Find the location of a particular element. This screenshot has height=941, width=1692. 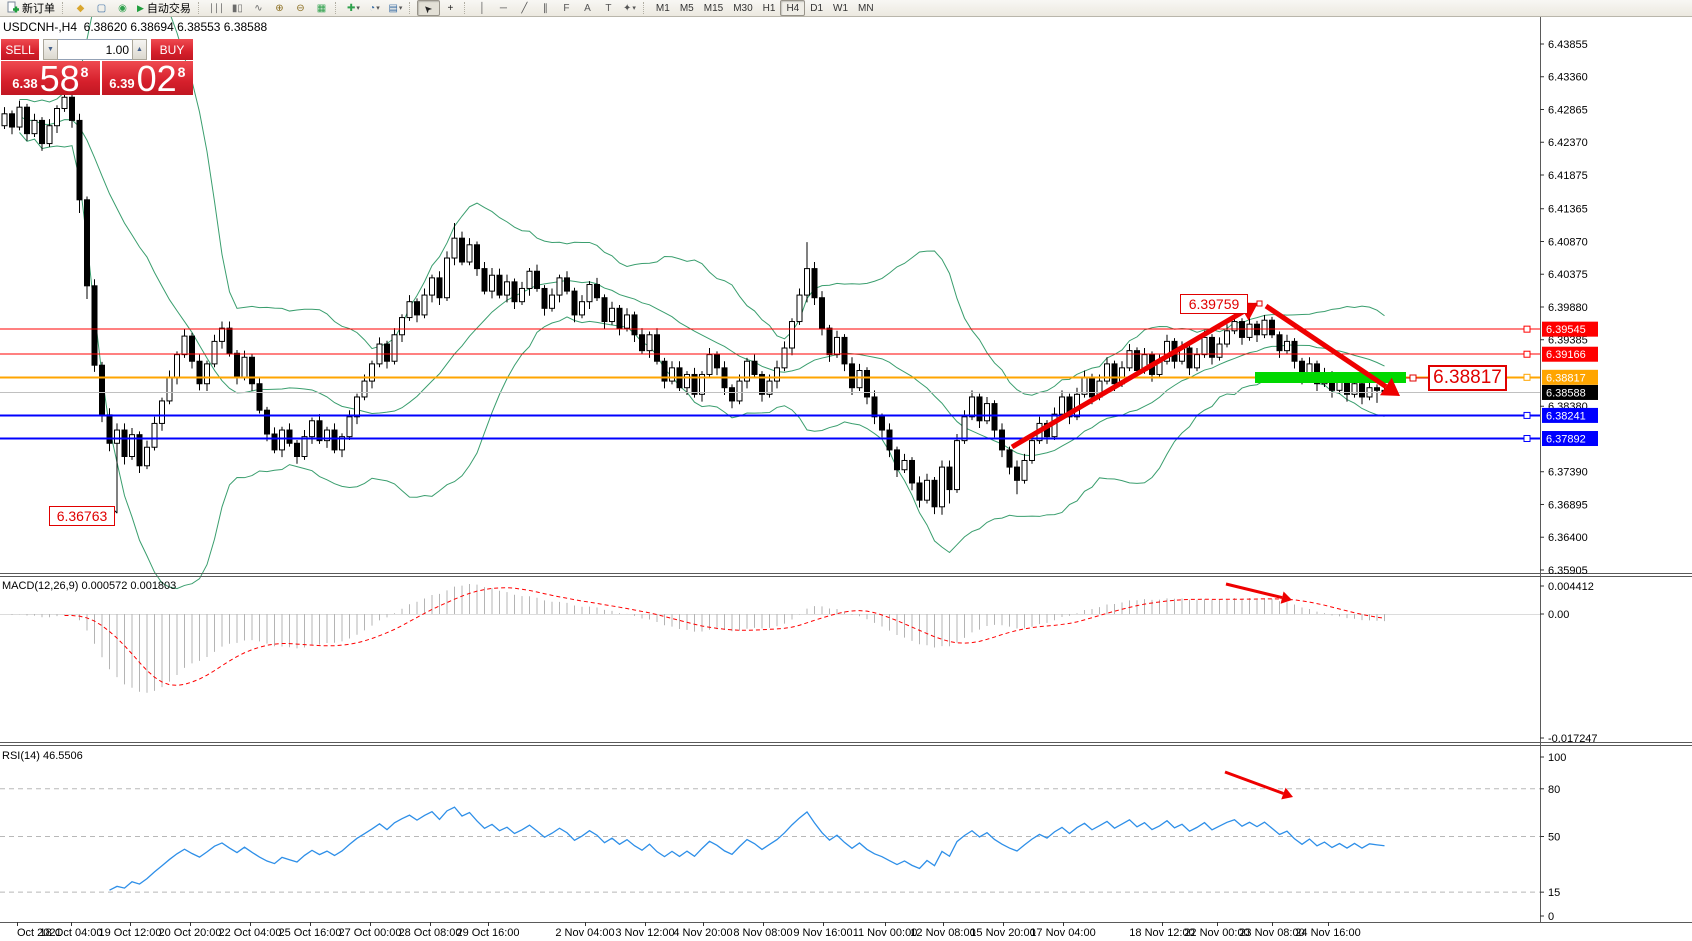

macd-signal-line is located at coordinates (724, 636).